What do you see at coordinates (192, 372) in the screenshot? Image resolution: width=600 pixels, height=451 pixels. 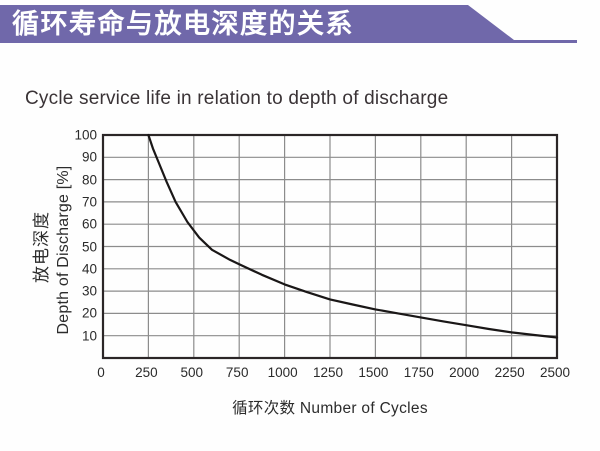 I see `x-tick-label-500: 500` at bounding box center [192, 372].